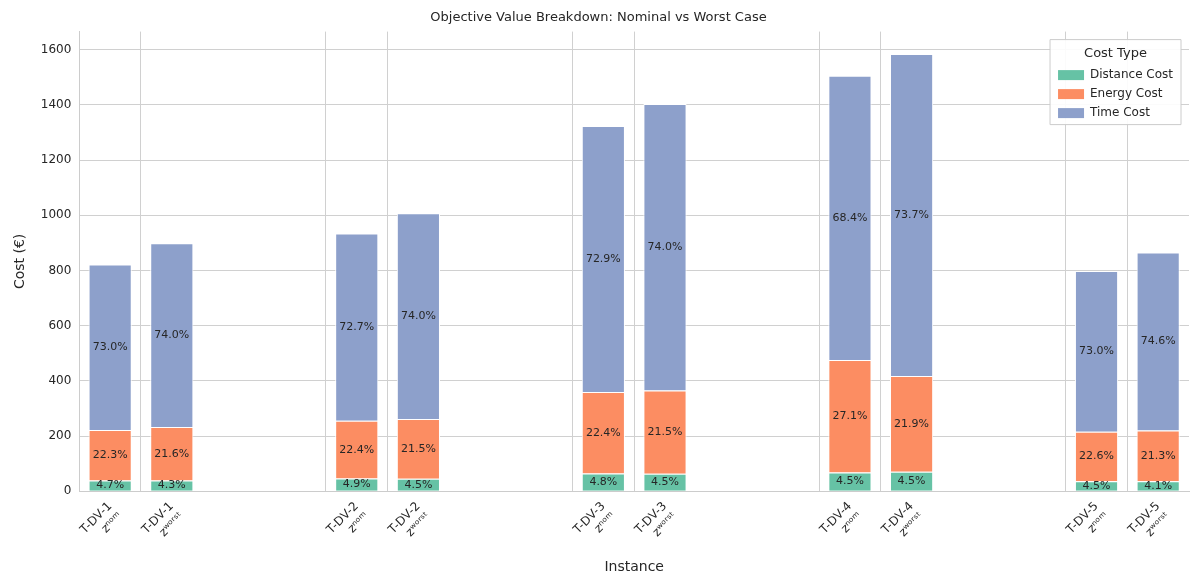 The height and width of the screenshot is (588, 1203). I want to click on annotation: 27.1%, so click(850, 416).